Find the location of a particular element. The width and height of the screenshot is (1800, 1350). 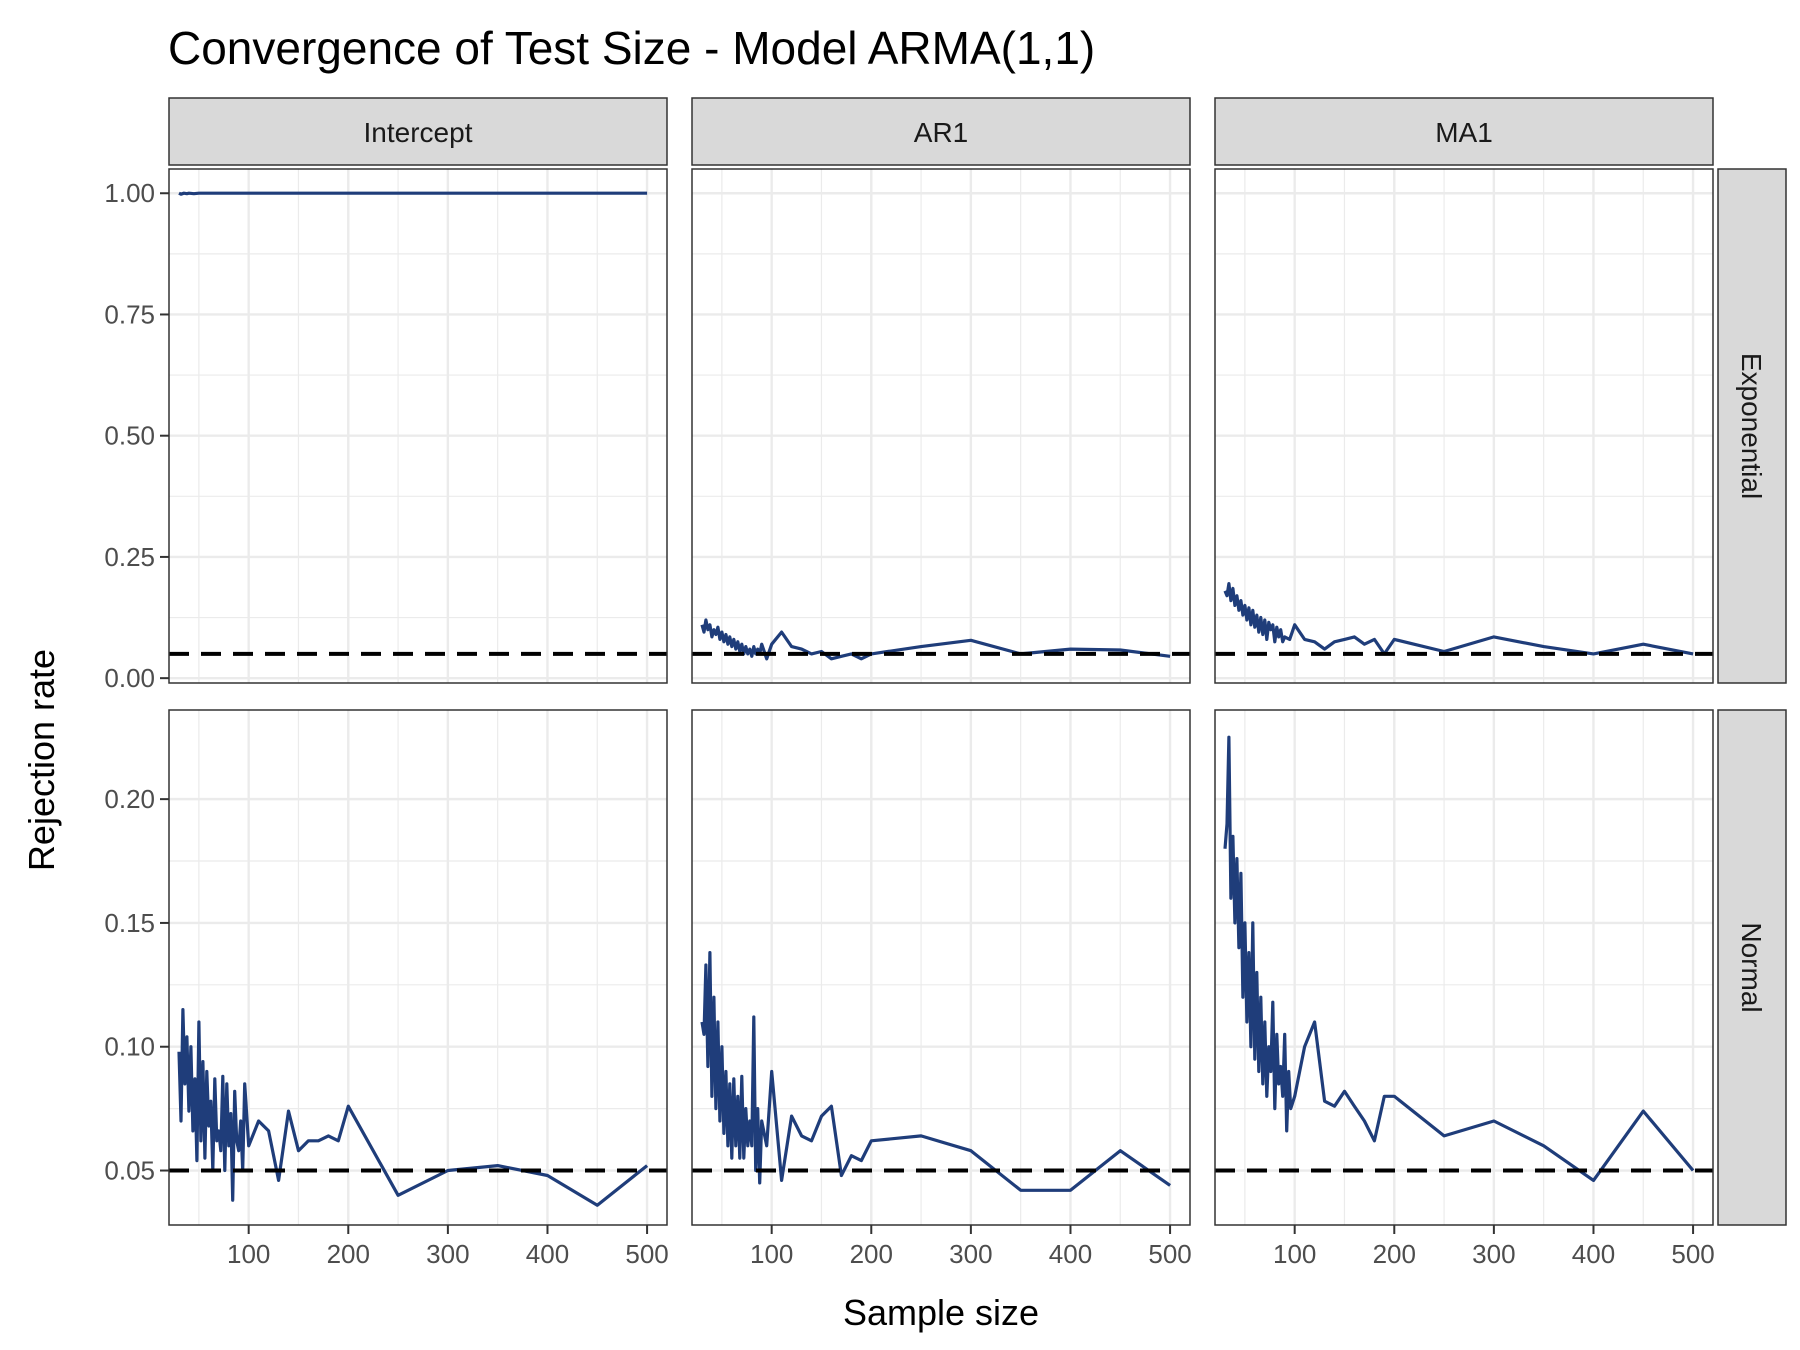

column-strip-label: Intercept is located at coordinates (418, 132).